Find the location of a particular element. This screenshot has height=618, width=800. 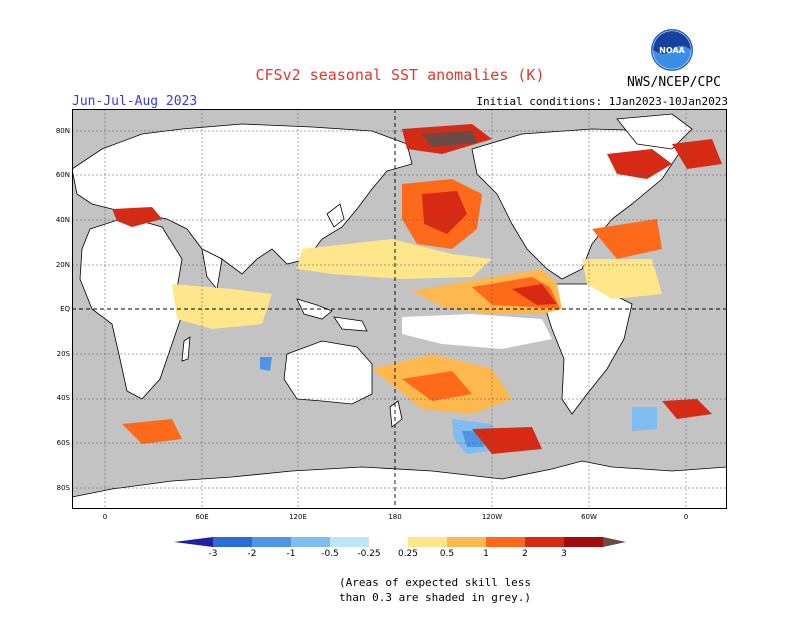

initial-conditions: Initial conditions: 1Jan2023-10Jan2023 is located at coordinates (602, 101).